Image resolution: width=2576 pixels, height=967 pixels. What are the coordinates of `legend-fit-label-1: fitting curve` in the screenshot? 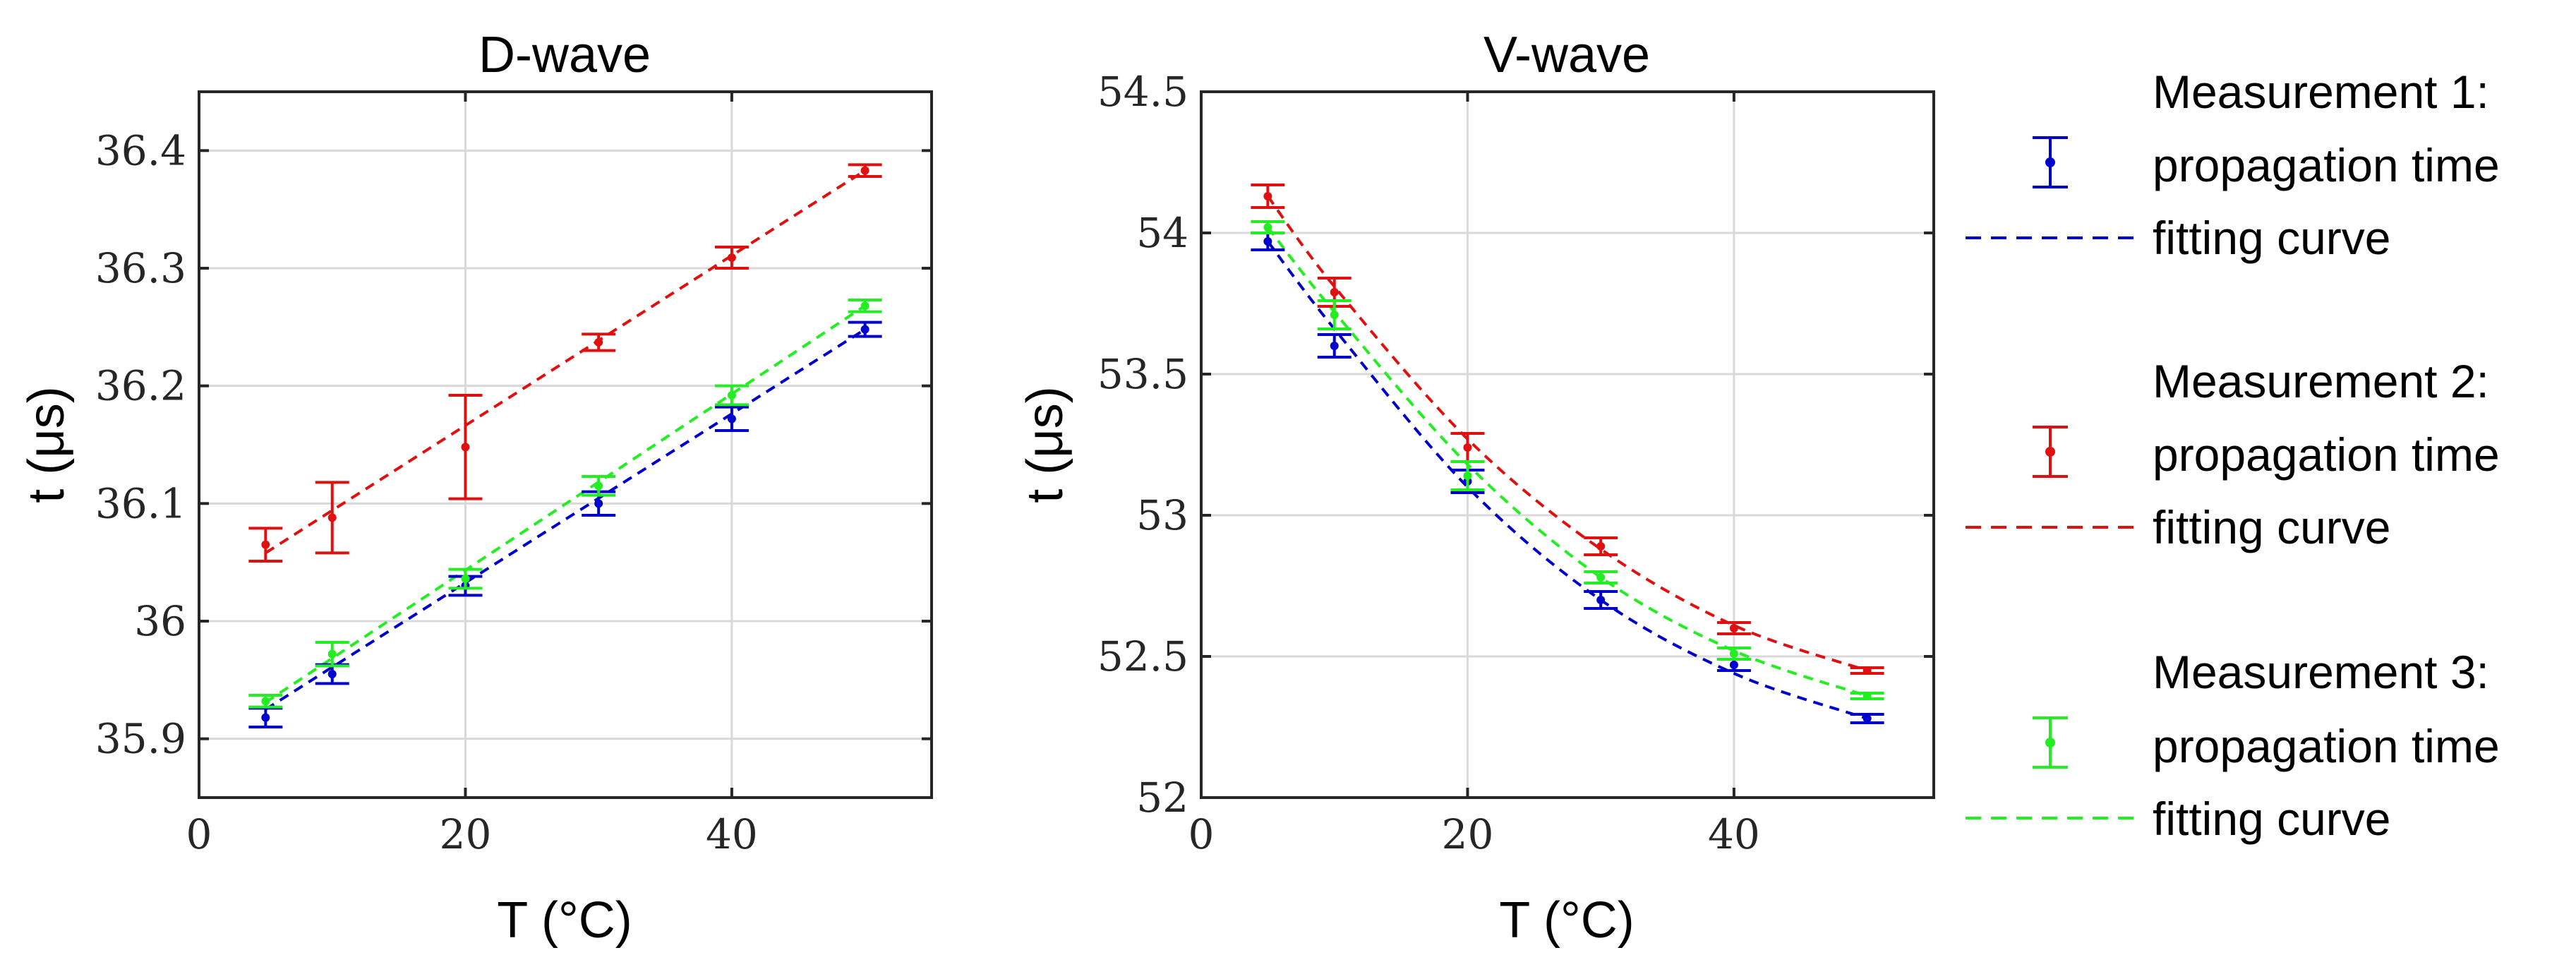 It's located at (2271, 238).